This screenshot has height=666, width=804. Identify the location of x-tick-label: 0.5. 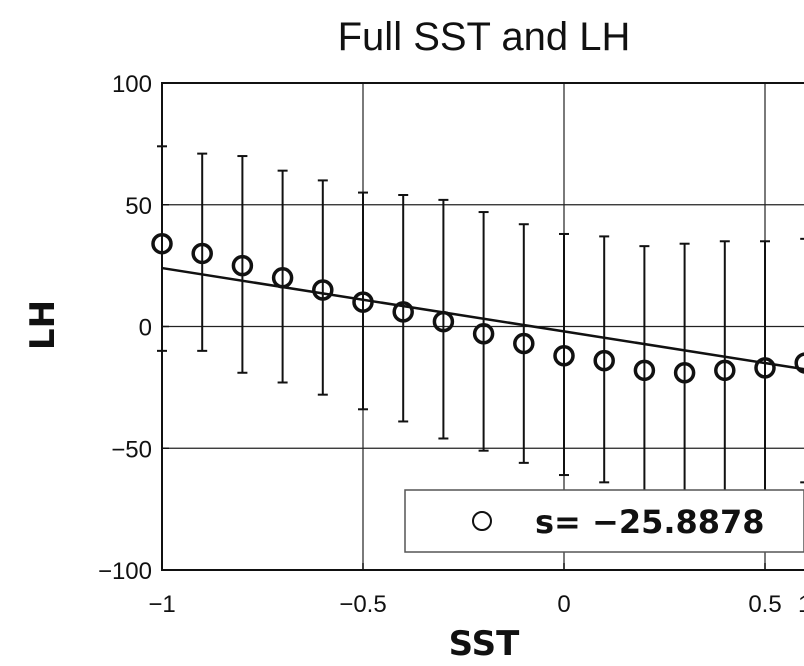
(764, 604).